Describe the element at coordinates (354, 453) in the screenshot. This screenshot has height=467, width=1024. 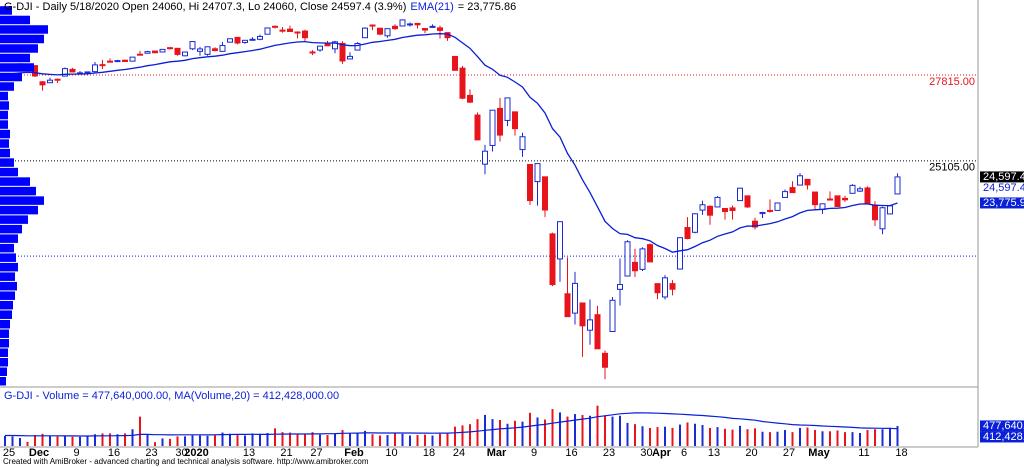
I see `x-tick-label: Feb` at that location.